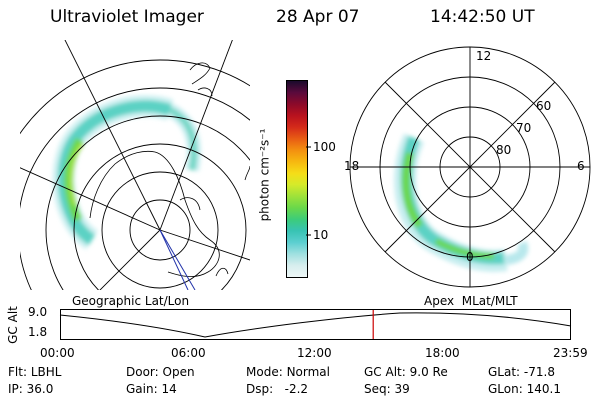 Image resolution: width=600 pixels, height=400 pixels. I want to click on glon-value: 140.1, so click(543, 389).